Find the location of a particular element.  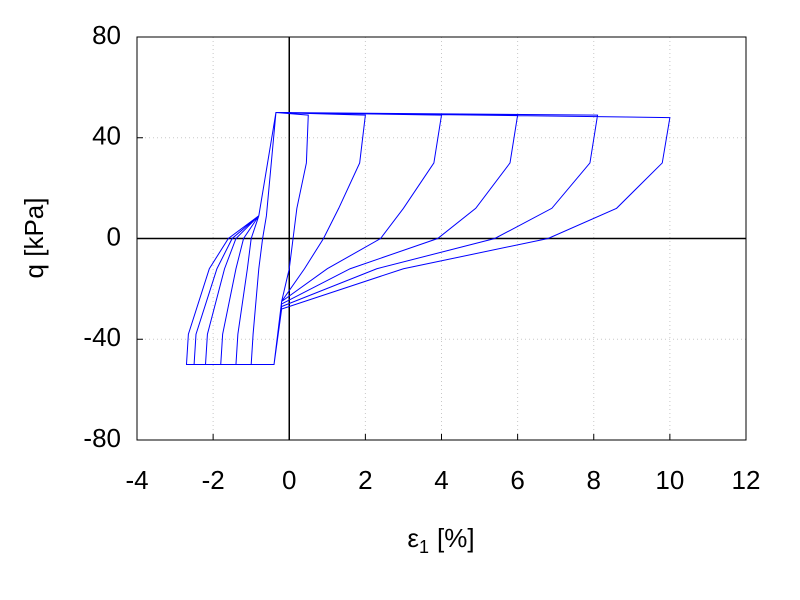

x-tick-label: 10 is located at coordinates (669, 480).